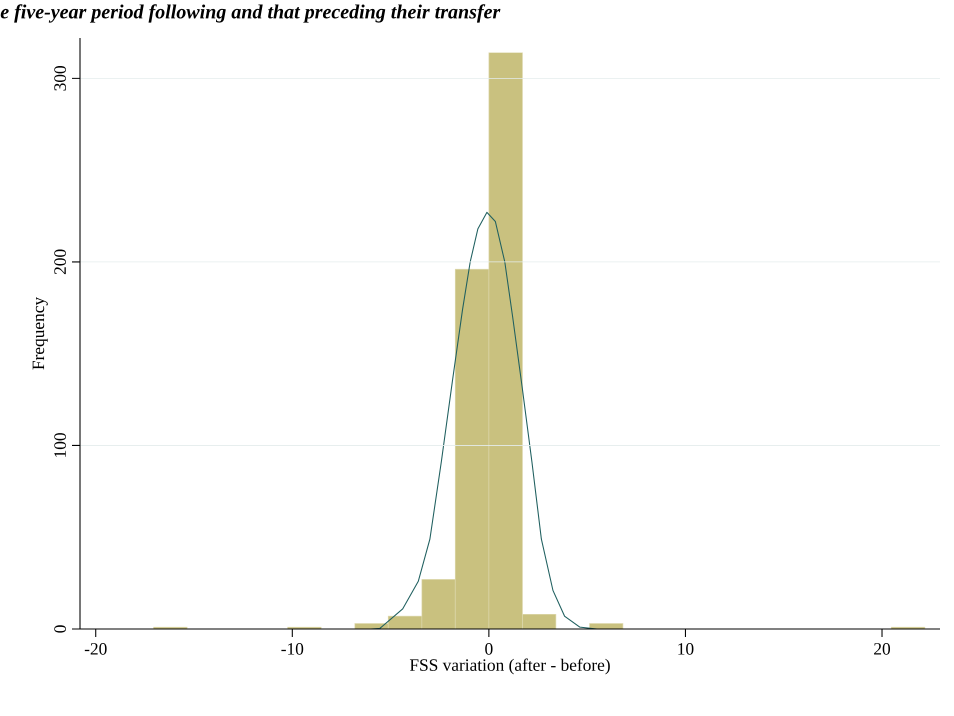 The height and width of the screenshot is (716, 954). What do you see at coordinates (60, 445) in the screenshot?
I see `y-tick-label: 100` at bounding box center [60, 445].